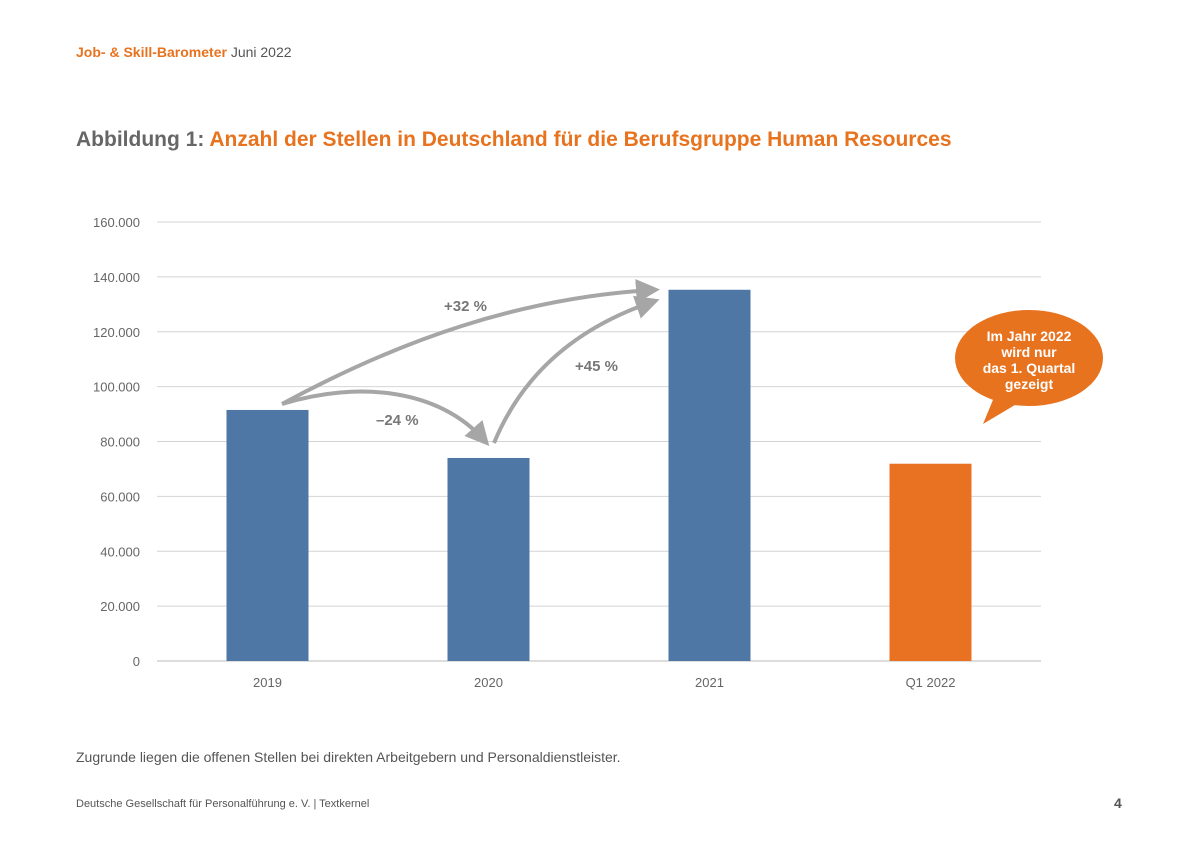 Image resolution: width=1200 pixels, height=846 pixels. I want to click on bar-q1-2022, so click(930, 562).